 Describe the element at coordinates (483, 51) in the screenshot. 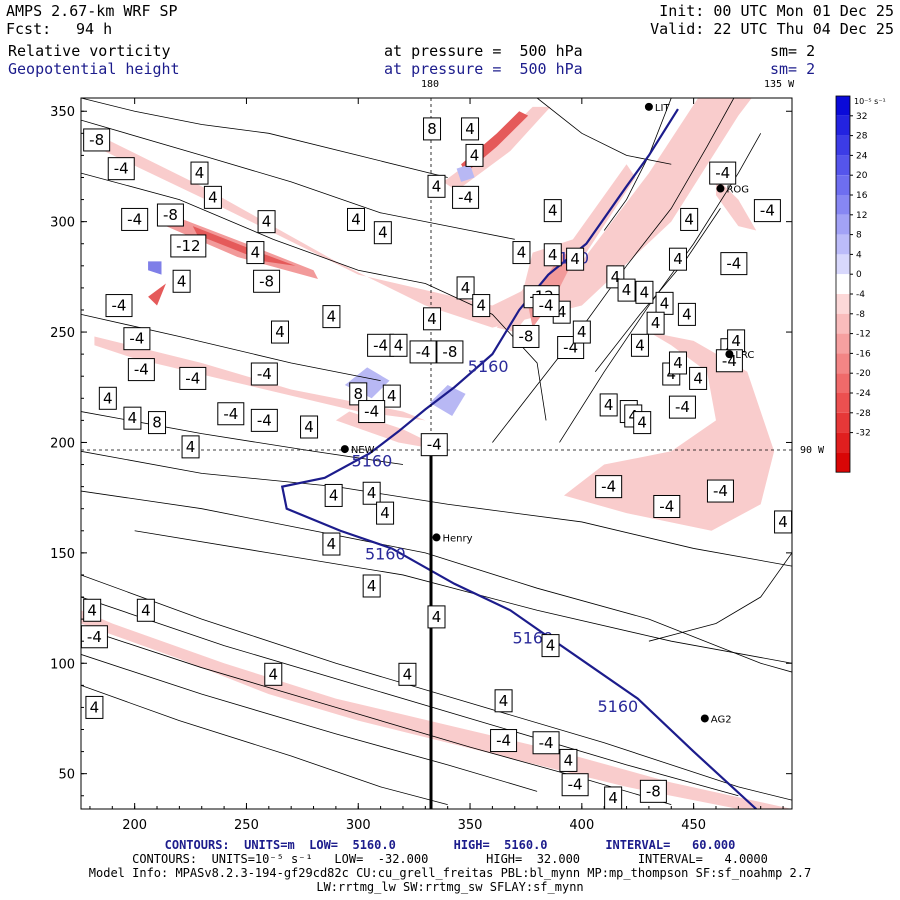

I see `field1-level: at pressure = 500 hPa` at that location.